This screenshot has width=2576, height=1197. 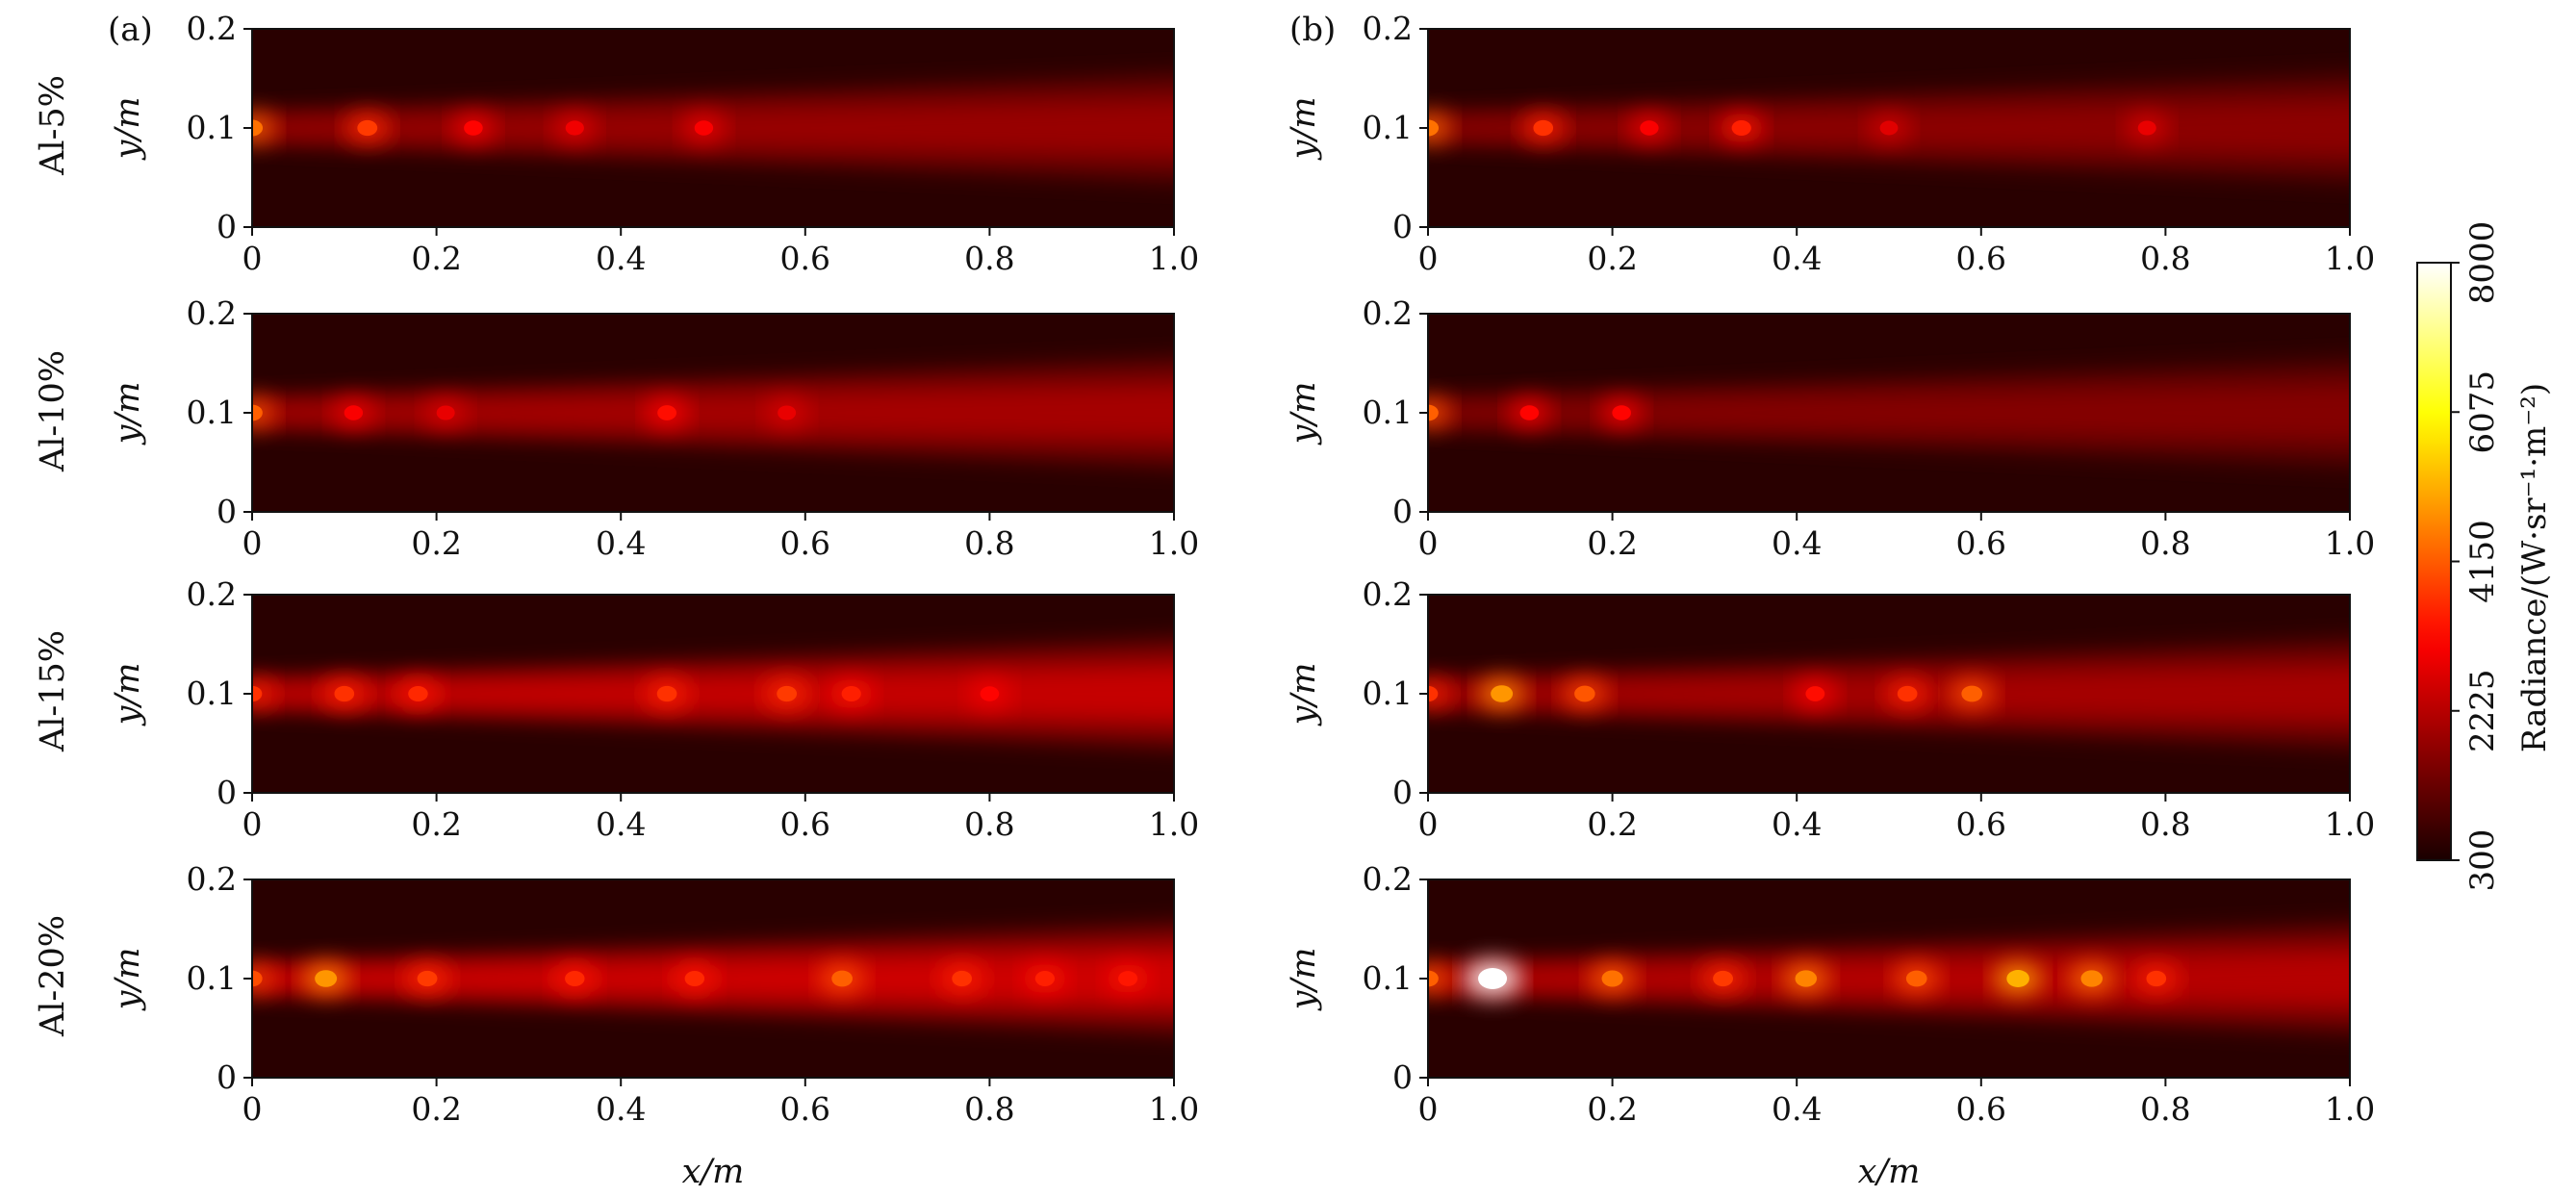 What do you see at coordinates (53, 411) in the screenshot?
I see `row-label-al-10: Al-10%` at bounding box center [53, 411].